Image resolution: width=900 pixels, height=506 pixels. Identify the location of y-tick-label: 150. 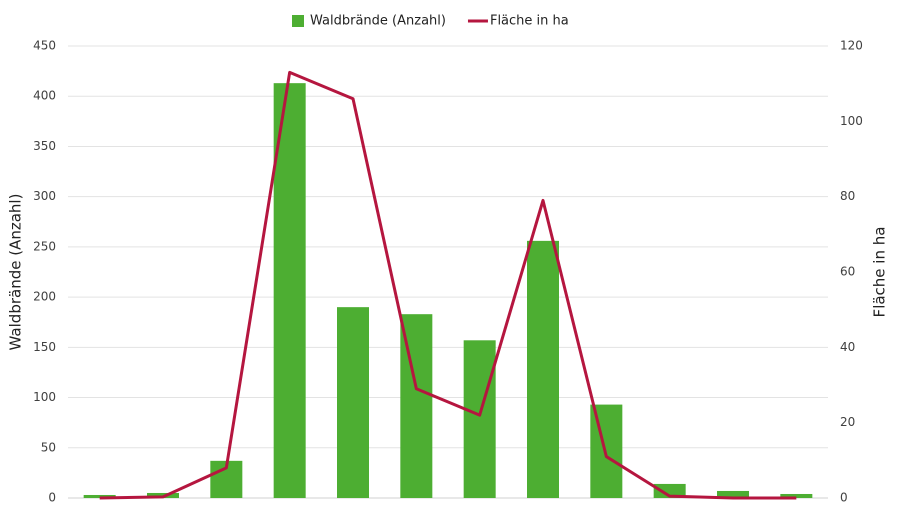
(44, 347).